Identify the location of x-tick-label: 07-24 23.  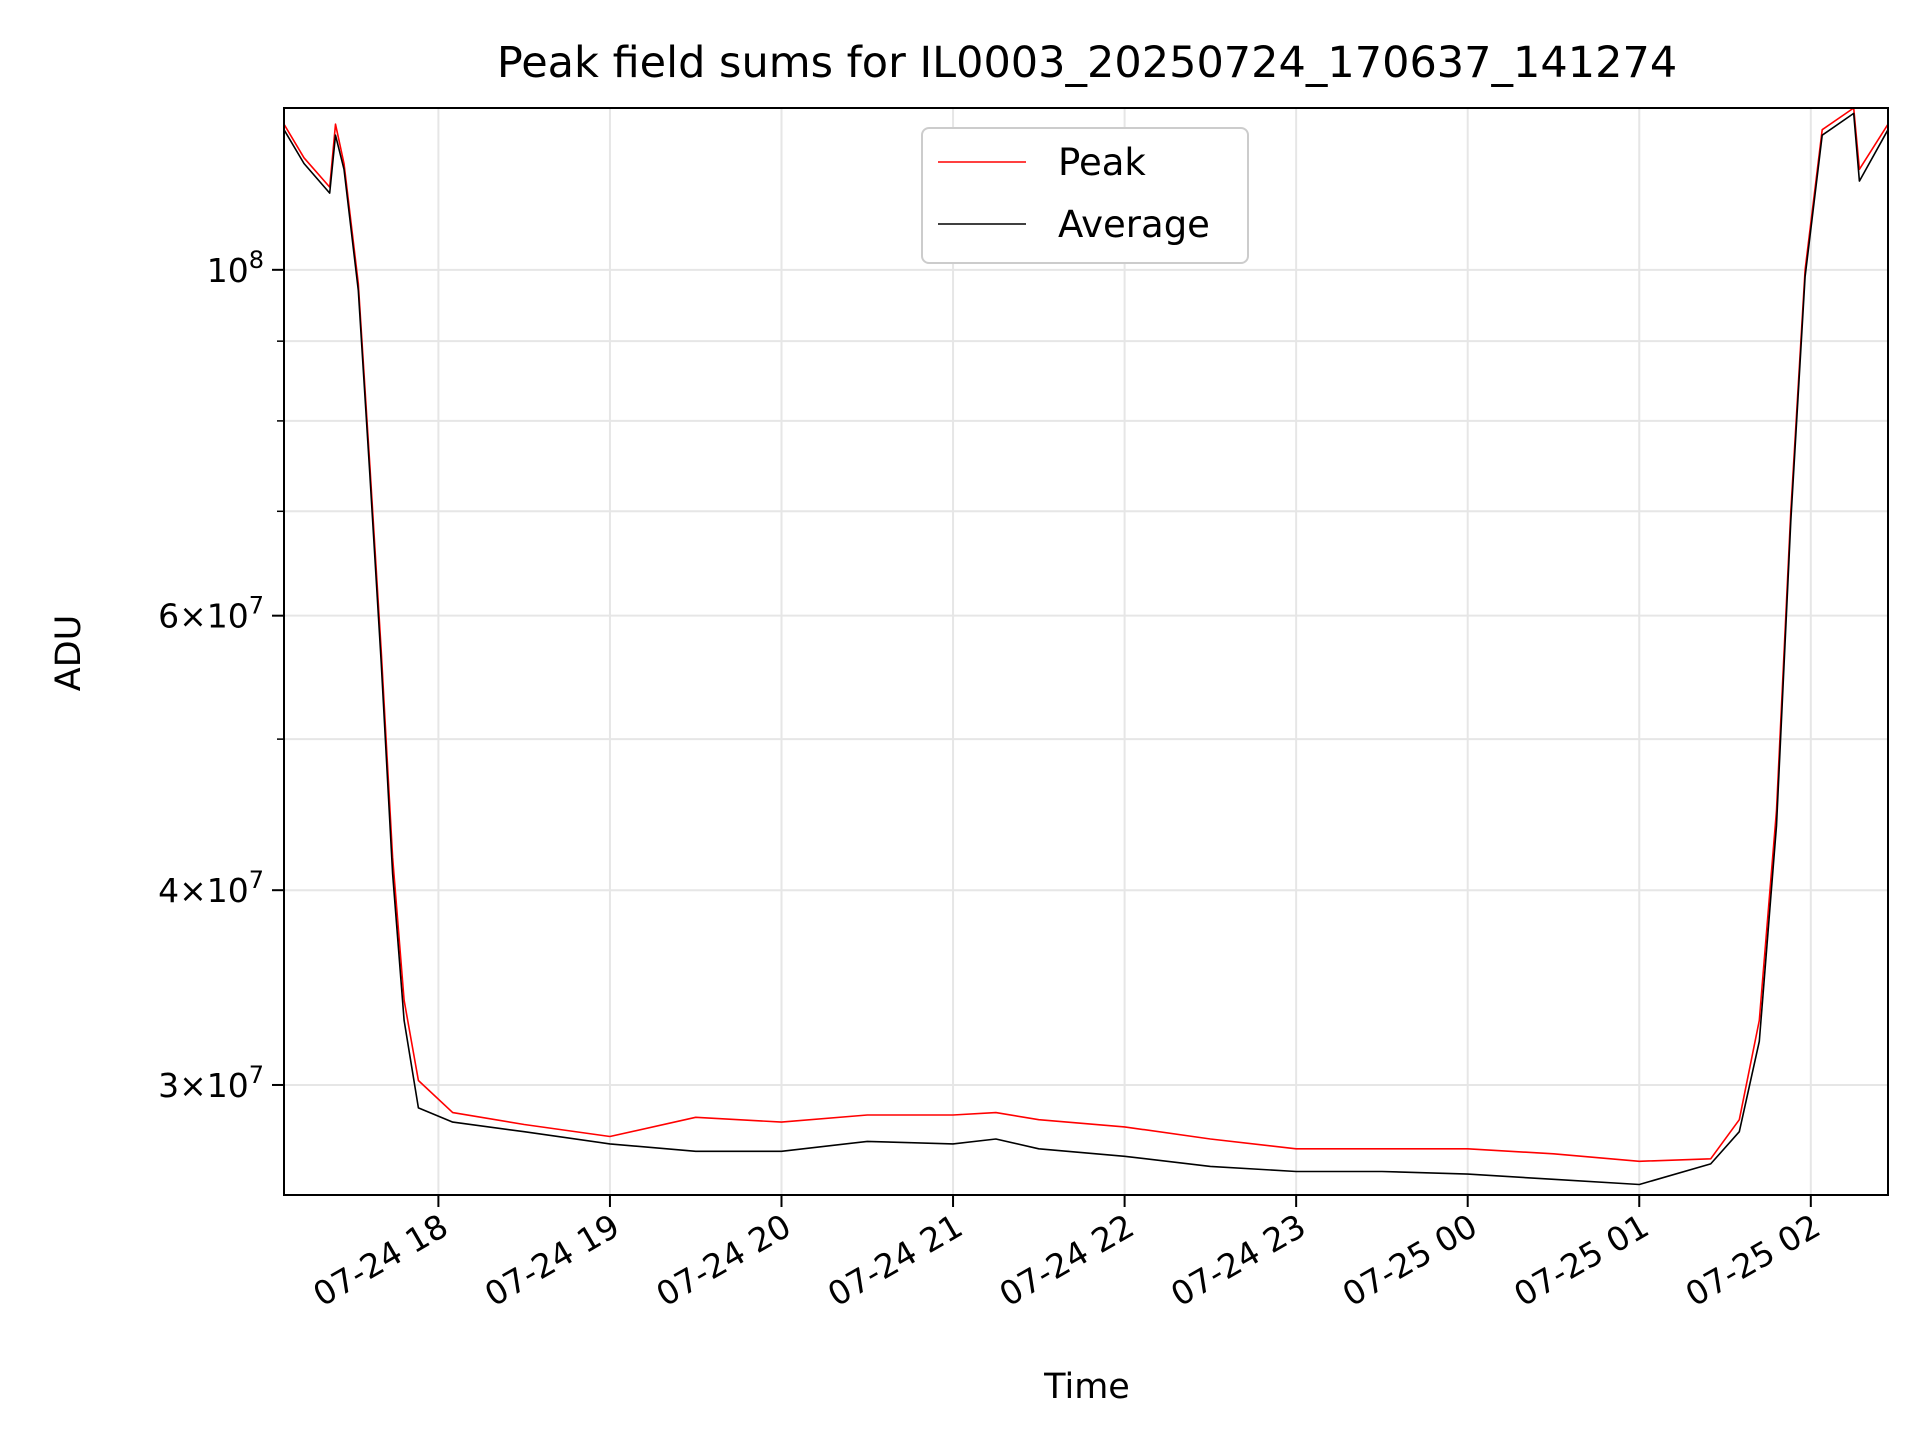
(1238, 1260).